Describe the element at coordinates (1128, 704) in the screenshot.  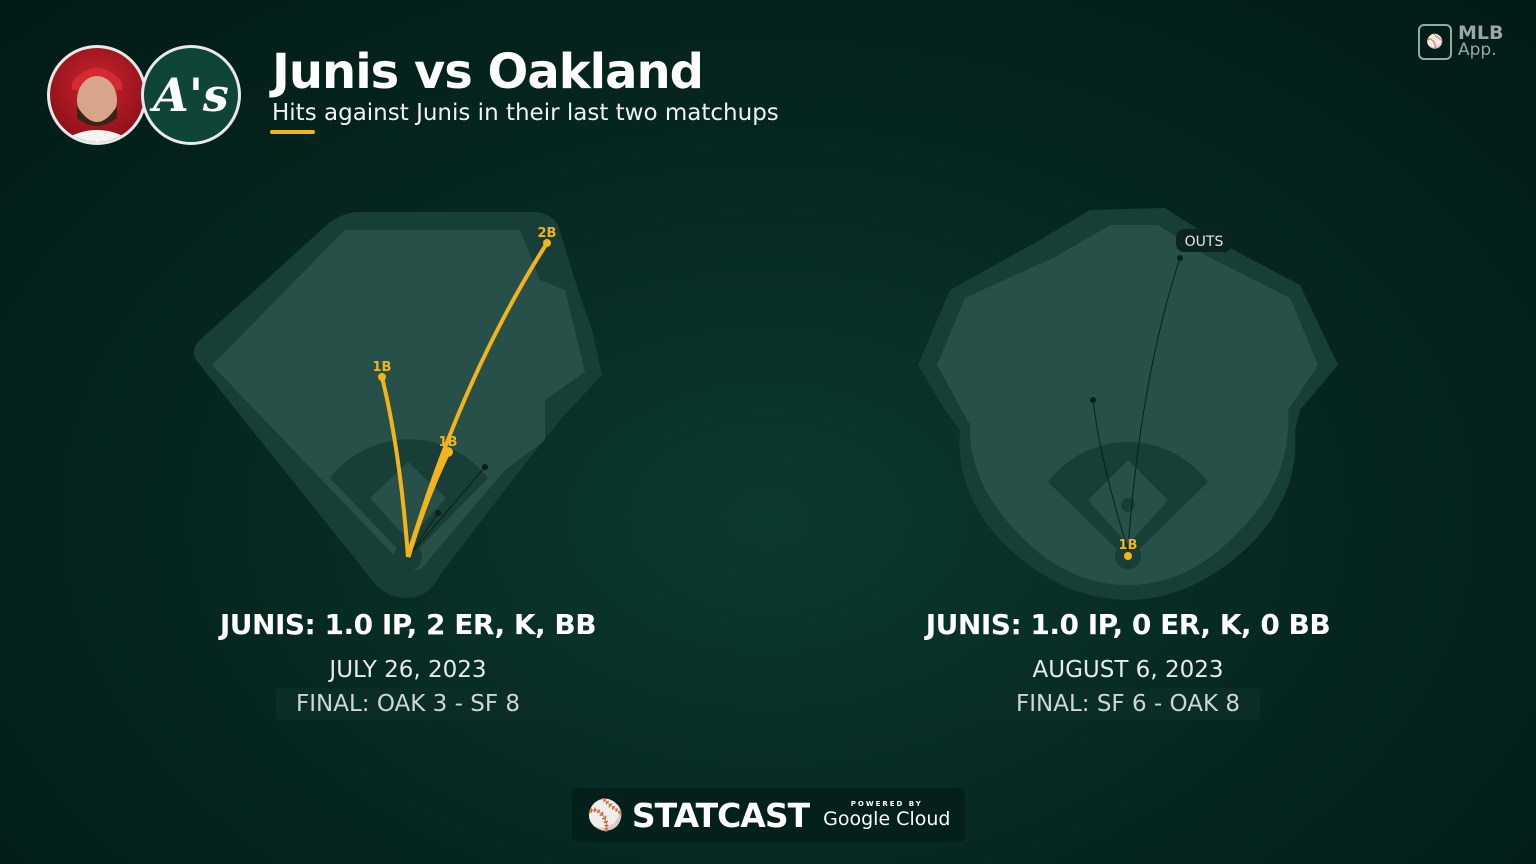
I see `game-2-final-score: FINAL: SF 6 - OAK 8` at that location.